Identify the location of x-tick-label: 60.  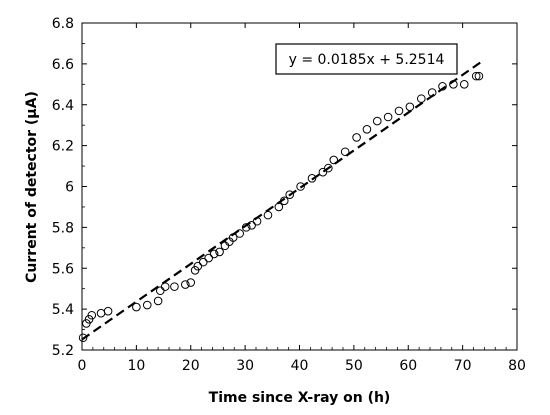
(408, 366).